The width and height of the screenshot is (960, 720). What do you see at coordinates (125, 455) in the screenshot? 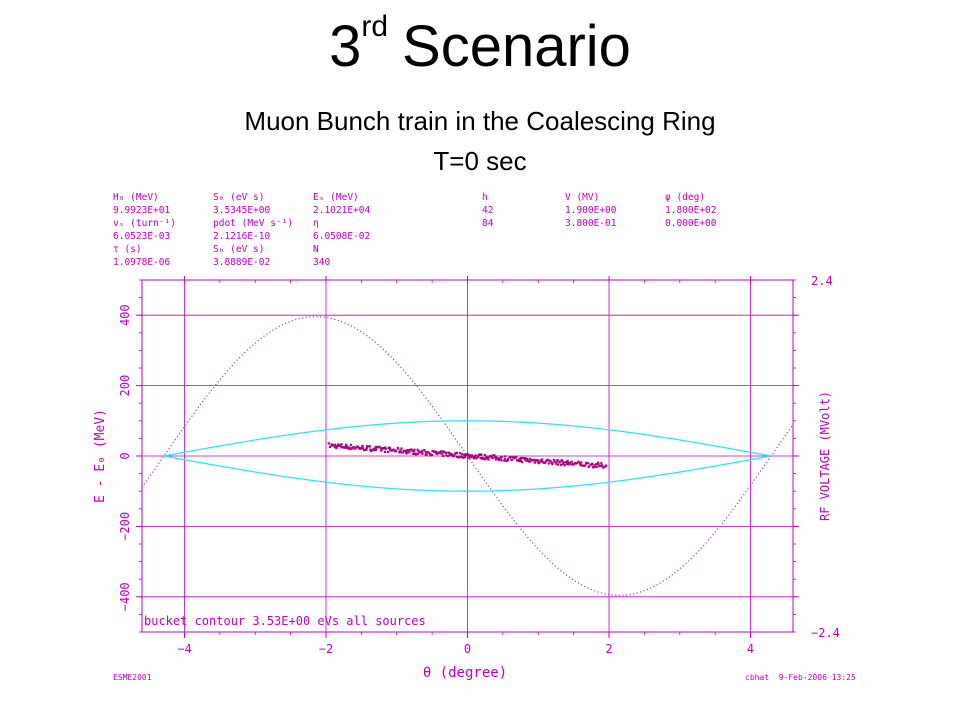
I see `y-tick-label: 0` at bounding box center [125, 455].